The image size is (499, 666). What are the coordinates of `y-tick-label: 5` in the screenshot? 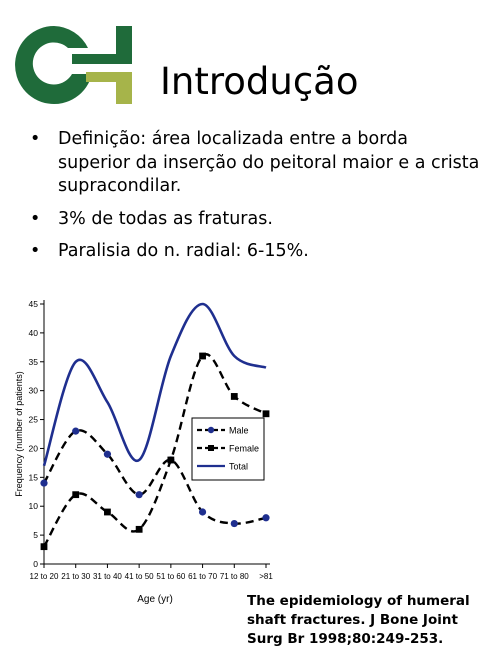 It's located at (35, 535).